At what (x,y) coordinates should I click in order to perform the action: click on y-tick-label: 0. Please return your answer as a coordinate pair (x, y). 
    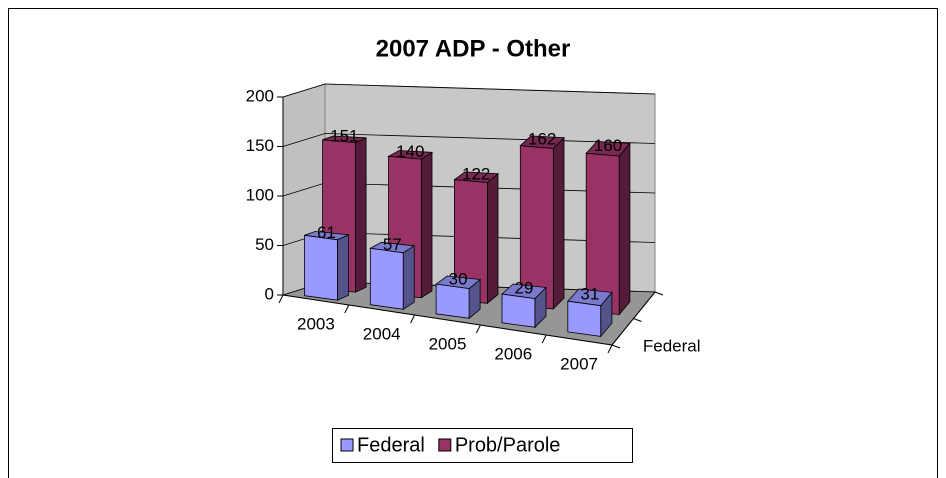
    Looking at the image, I should click on (269, 293).